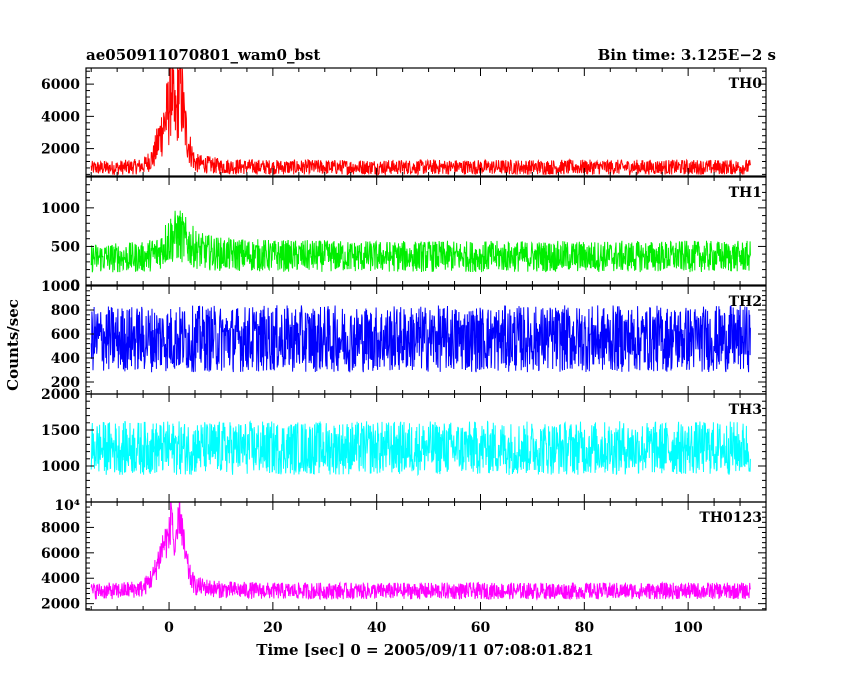 This screenshot has width=850, height=680. What do you see at coordinates (65, 247) in the screenshot?
I see `y-tick-label: 500` at bounding box center [65, 247].